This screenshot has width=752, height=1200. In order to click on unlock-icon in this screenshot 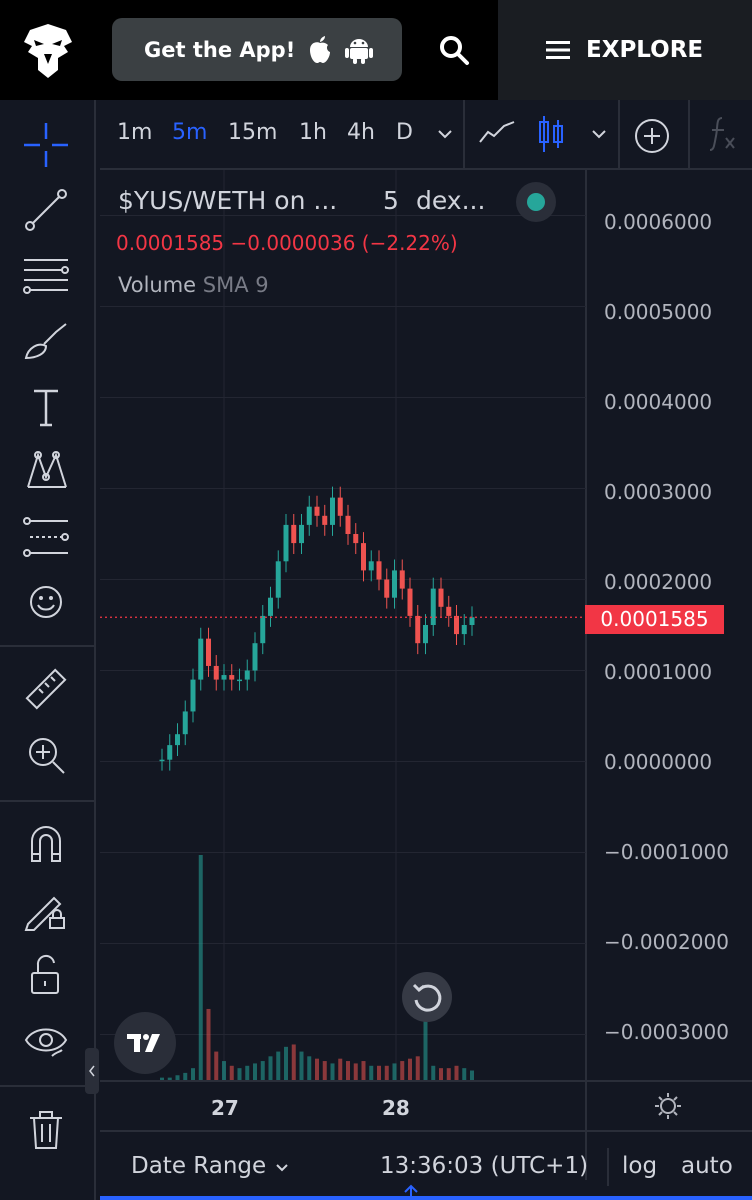, I will do `click(46, 975)`.